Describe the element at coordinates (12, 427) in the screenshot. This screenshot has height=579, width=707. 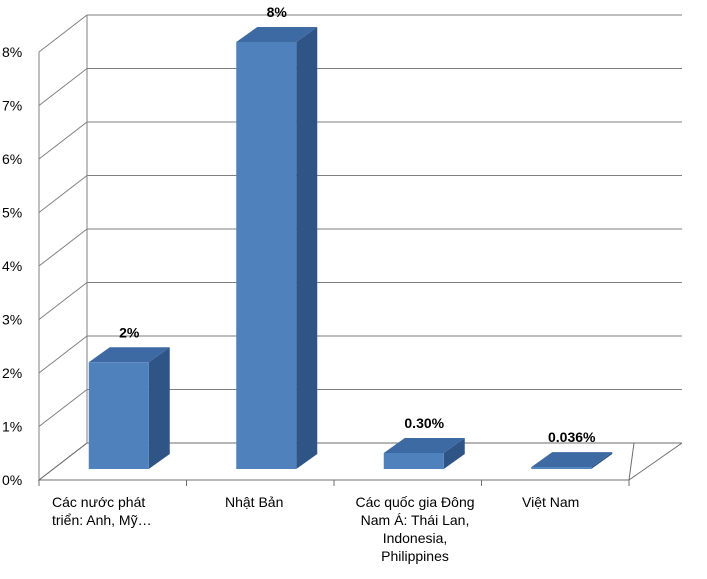
I see `y-tick-label: 1%` at that location.